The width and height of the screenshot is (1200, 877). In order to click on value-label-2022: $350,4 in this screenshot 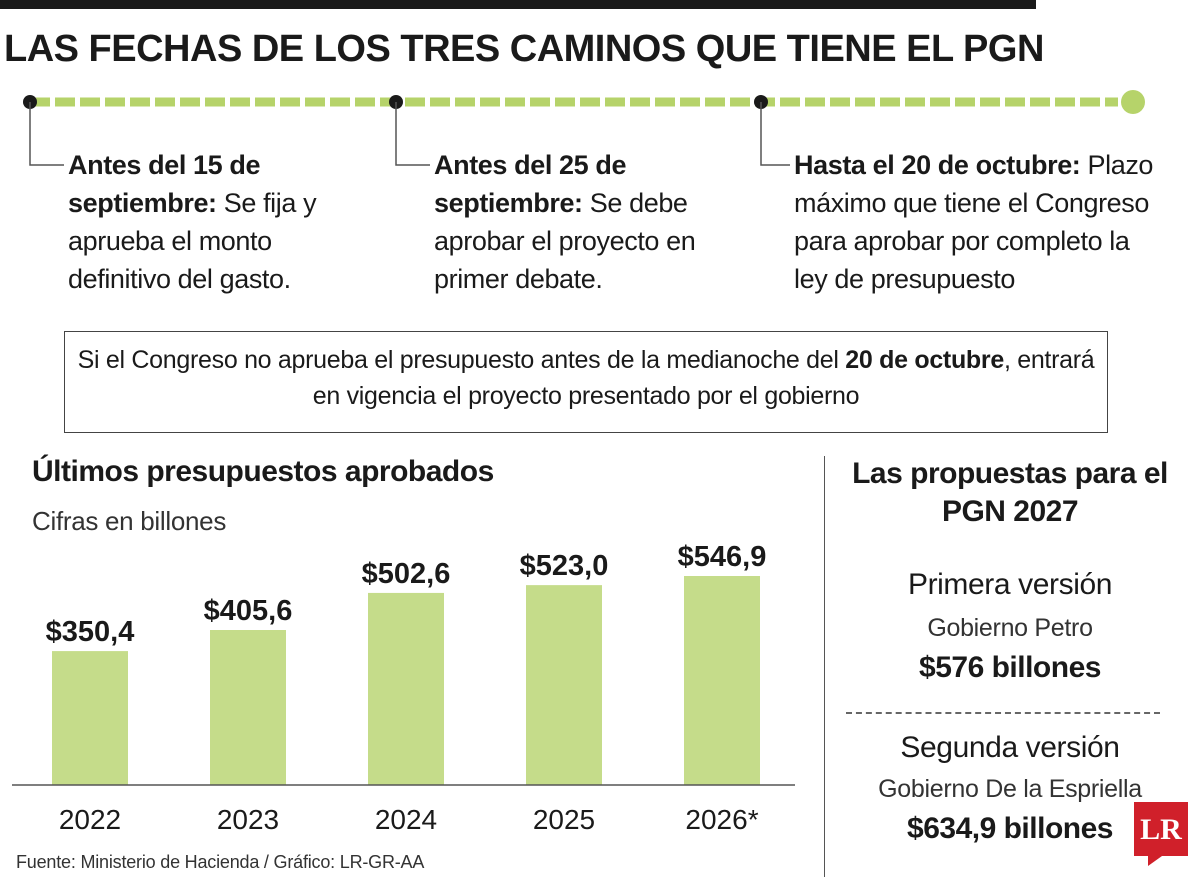, I will do `click(90, 632)`.